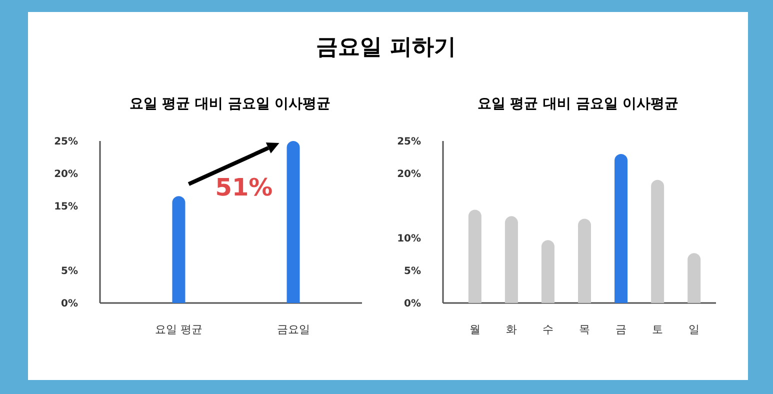 This screenshot has width=773, height=394. What do you see at coordinates (293, 329) in the screenshot?
I see `x-tick-label: 금요일` at bounding box center [293, 329].